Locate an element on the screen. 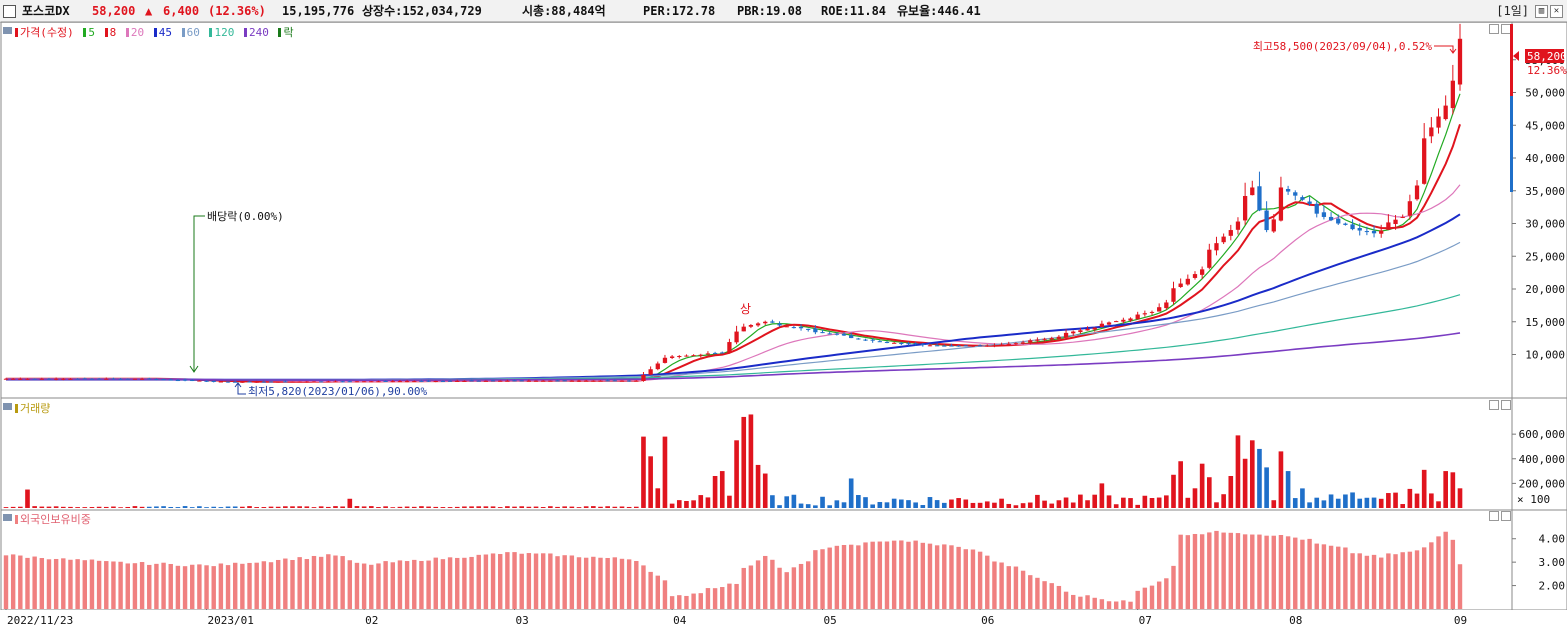  close-icon: ✕ is located at coordinates (1556, 11).